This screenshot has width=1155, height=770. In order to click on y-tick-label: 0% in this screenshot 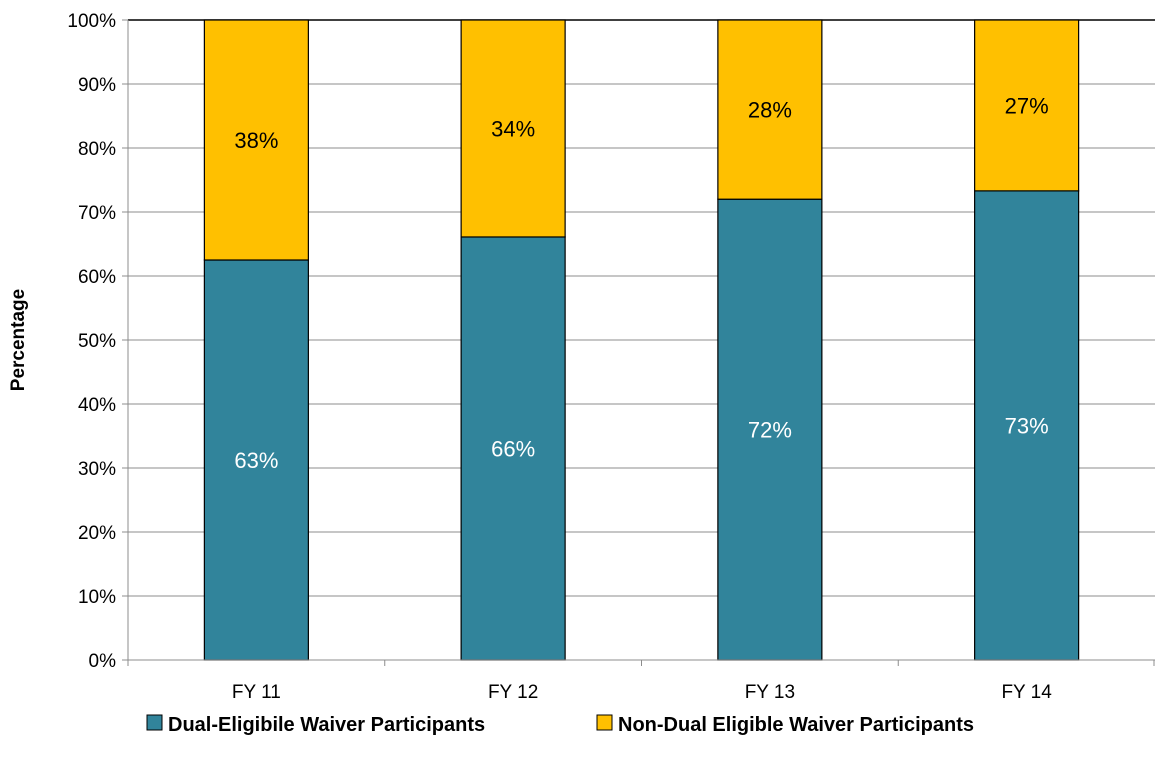, I will do `click(103, 661)`.